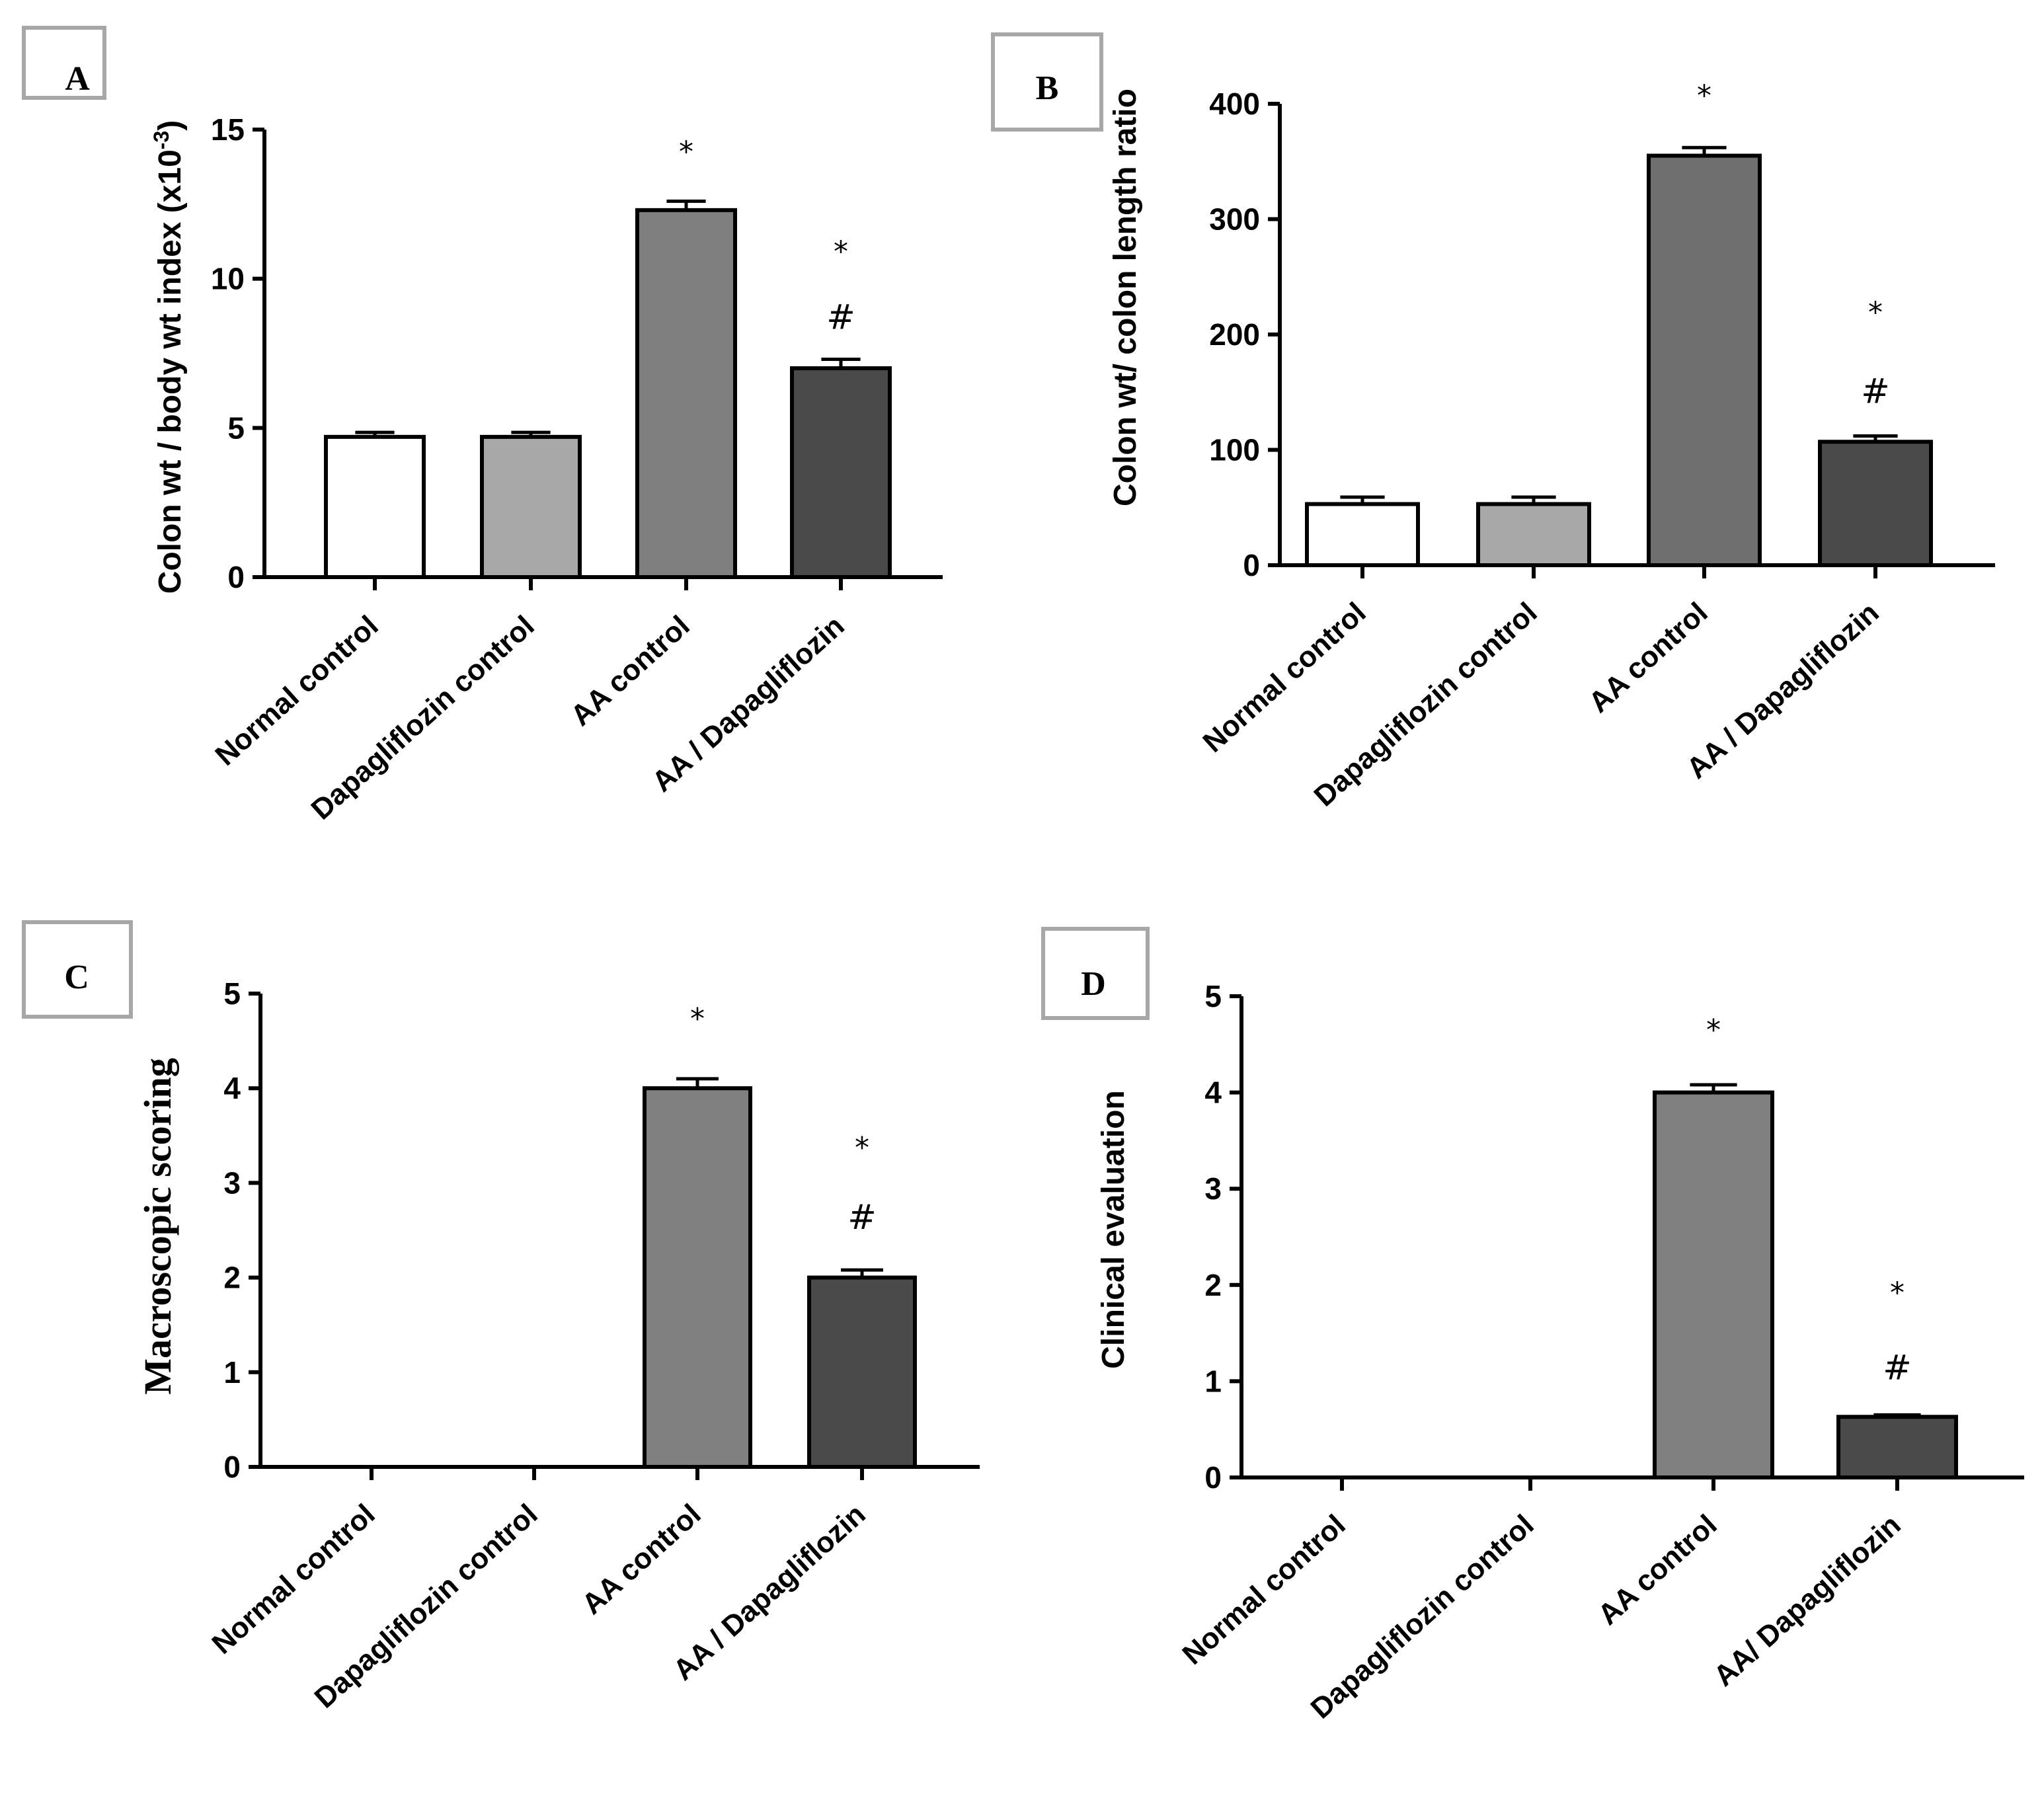  I want to click on x-tick-label: AA / Dapagliflozin, so click(1783, 690).